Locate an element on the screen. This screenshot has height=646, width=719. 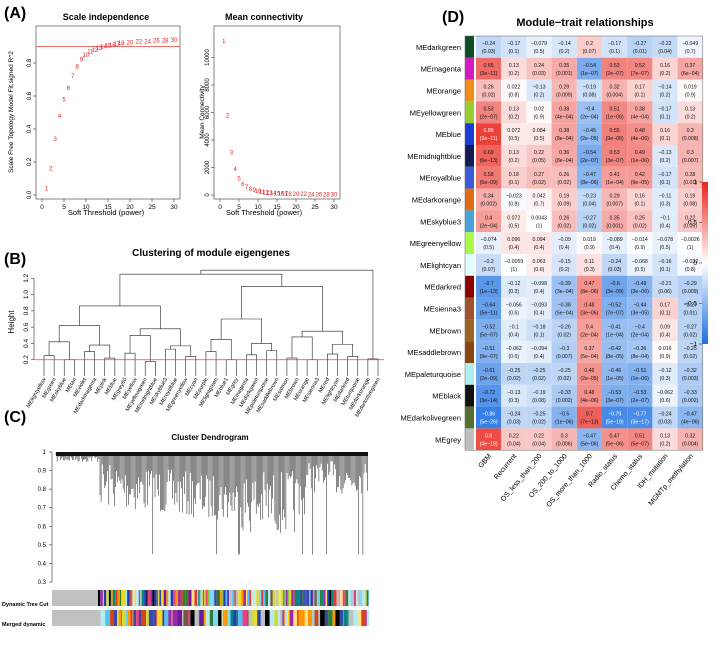
d-cell-pvalue: (9e−06) is located at coordinates (615, 139).